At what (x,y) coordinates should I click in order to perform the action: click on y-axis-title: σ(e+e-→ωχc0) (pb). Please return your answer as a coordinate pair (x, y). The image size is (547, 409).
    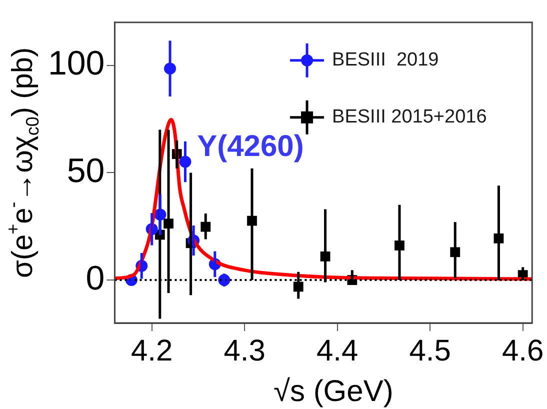
    Looking at the image, I should click on (22, 162).